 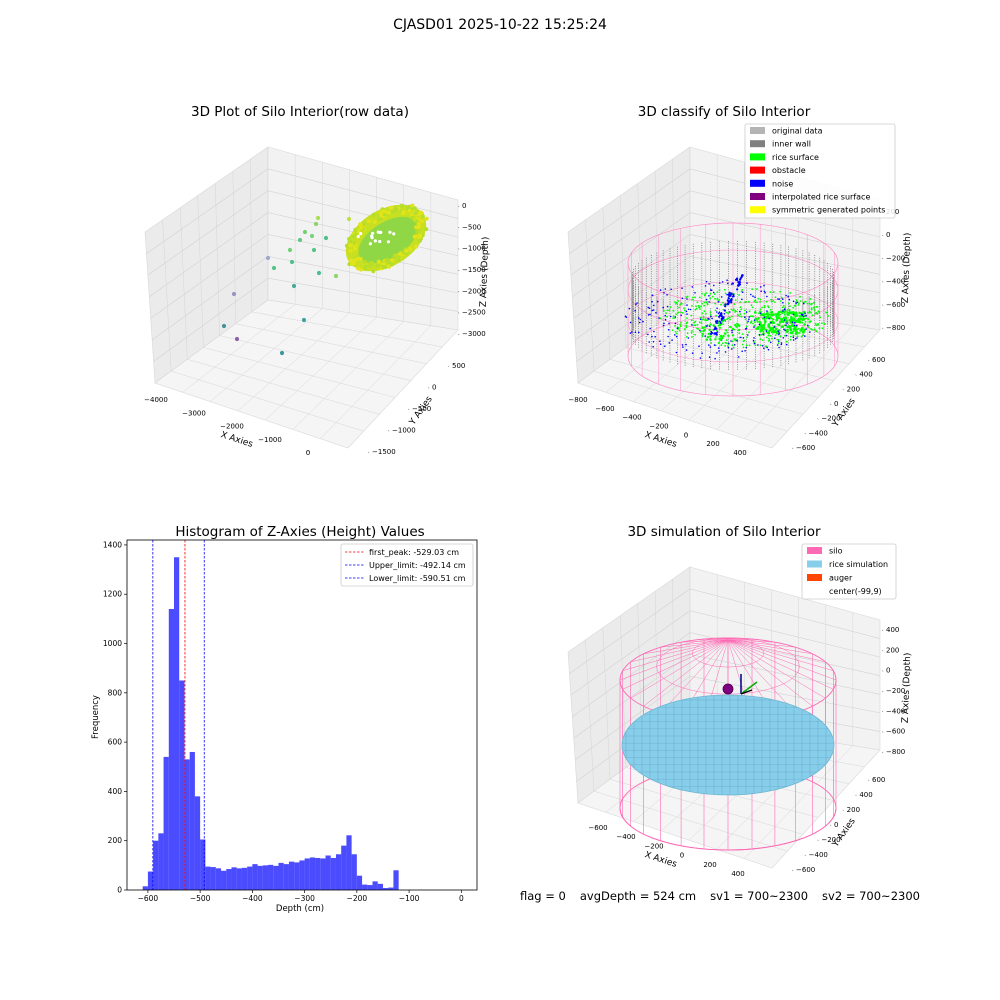 I want to click on raw-data-point, so click(x=326, y=238).